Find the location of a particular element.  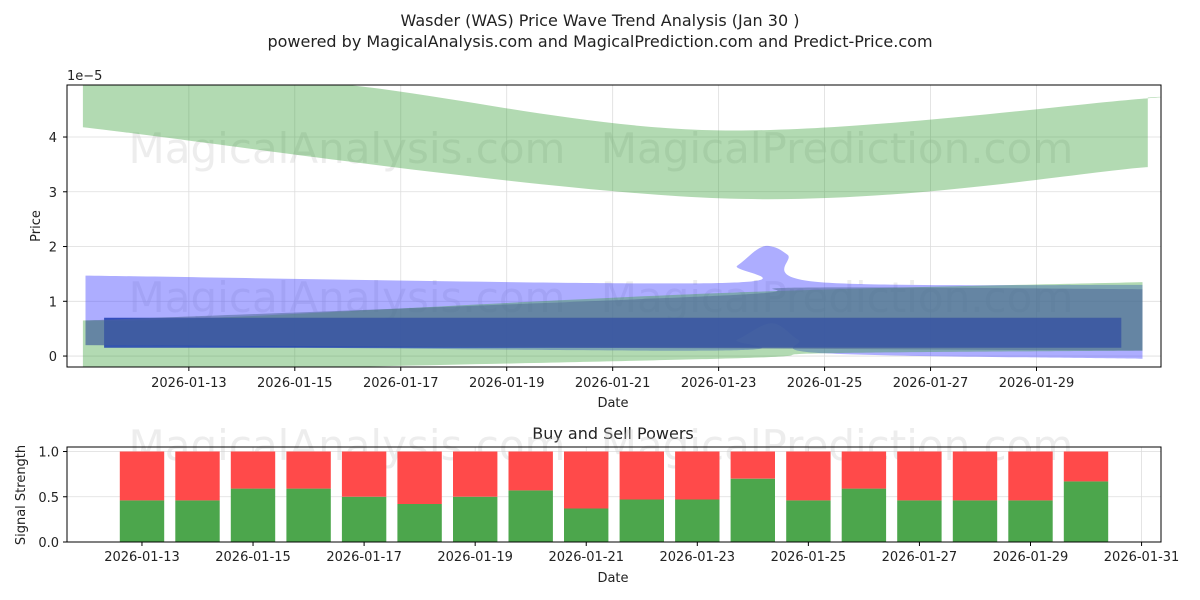

signal-y-axis-label: Signal Strength is located at coordinates (21, 495).